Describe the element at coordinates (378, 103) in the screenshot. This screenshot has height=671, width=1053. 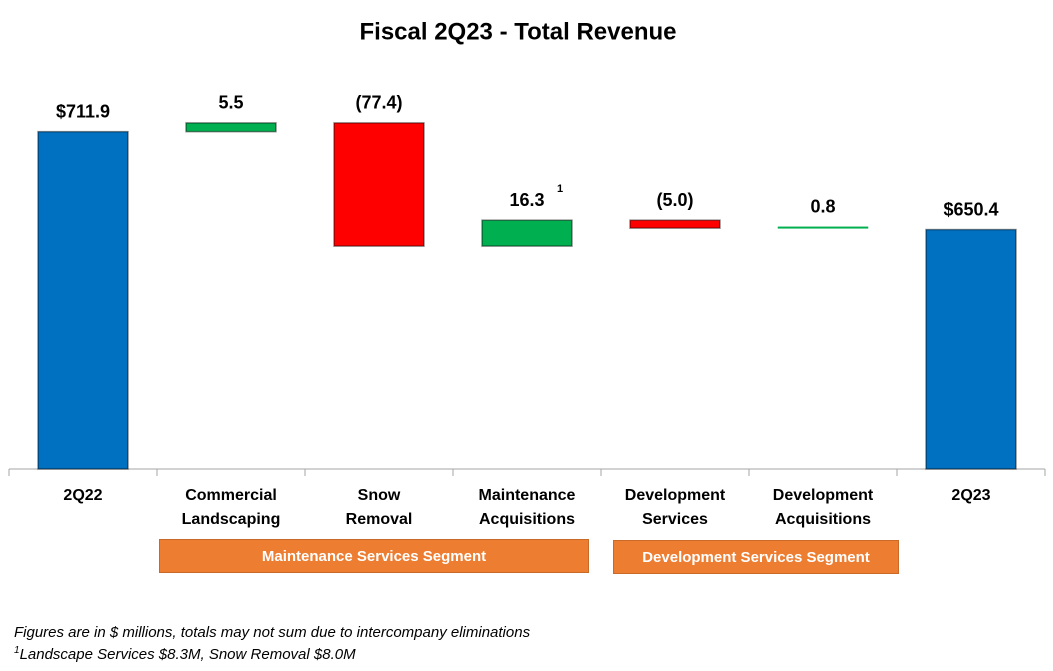
I see `value-label: (77.4)` at that location.